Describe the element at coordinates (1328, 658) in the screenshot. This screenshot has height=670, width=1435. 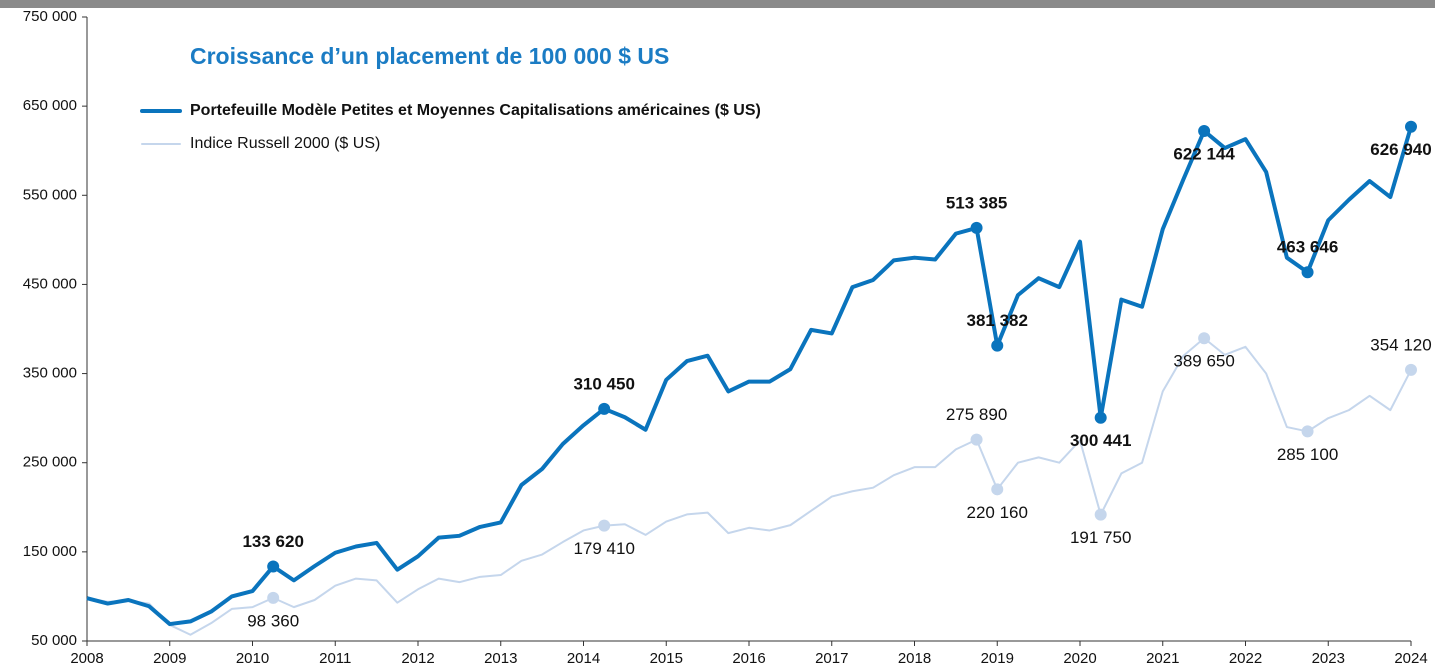
I see `x-tick-label: 2023` at that location.